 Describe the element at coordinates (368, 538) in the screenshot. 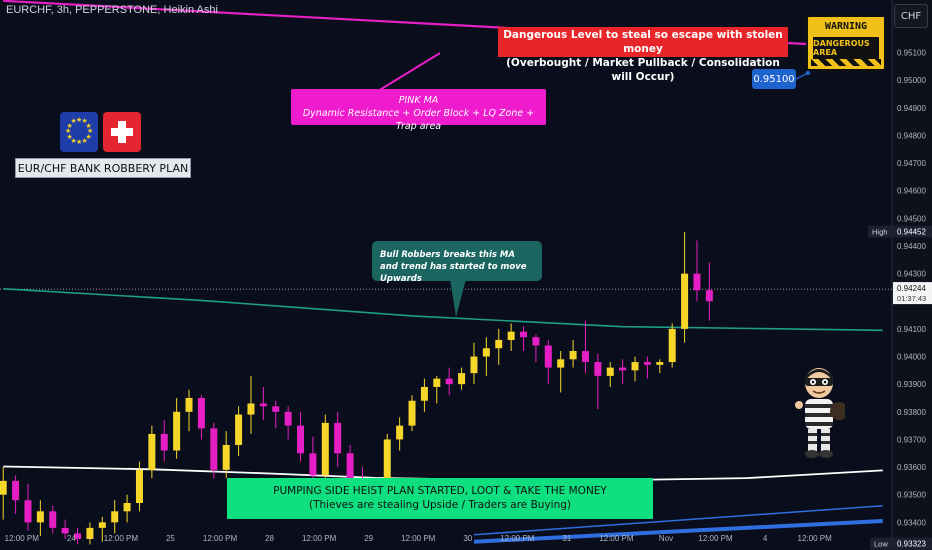

I see `x-tick-label: 29` at that location.